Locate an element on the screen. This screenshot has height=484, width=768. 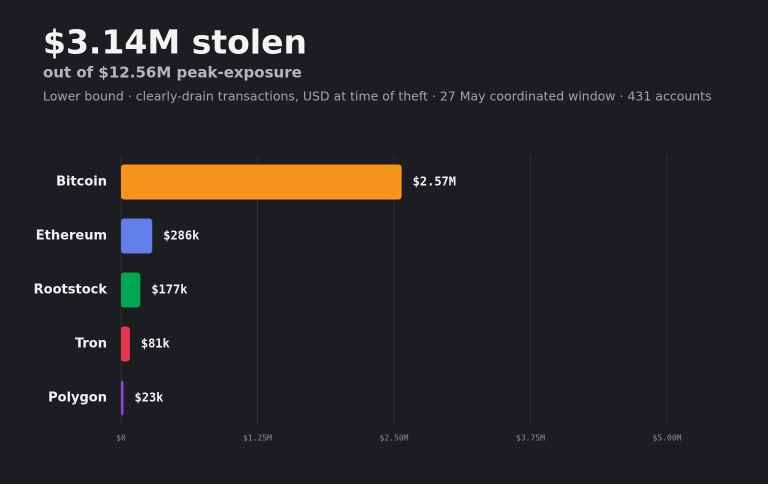
x-tick-label: $5.00M is located at coordinates (667, 438).